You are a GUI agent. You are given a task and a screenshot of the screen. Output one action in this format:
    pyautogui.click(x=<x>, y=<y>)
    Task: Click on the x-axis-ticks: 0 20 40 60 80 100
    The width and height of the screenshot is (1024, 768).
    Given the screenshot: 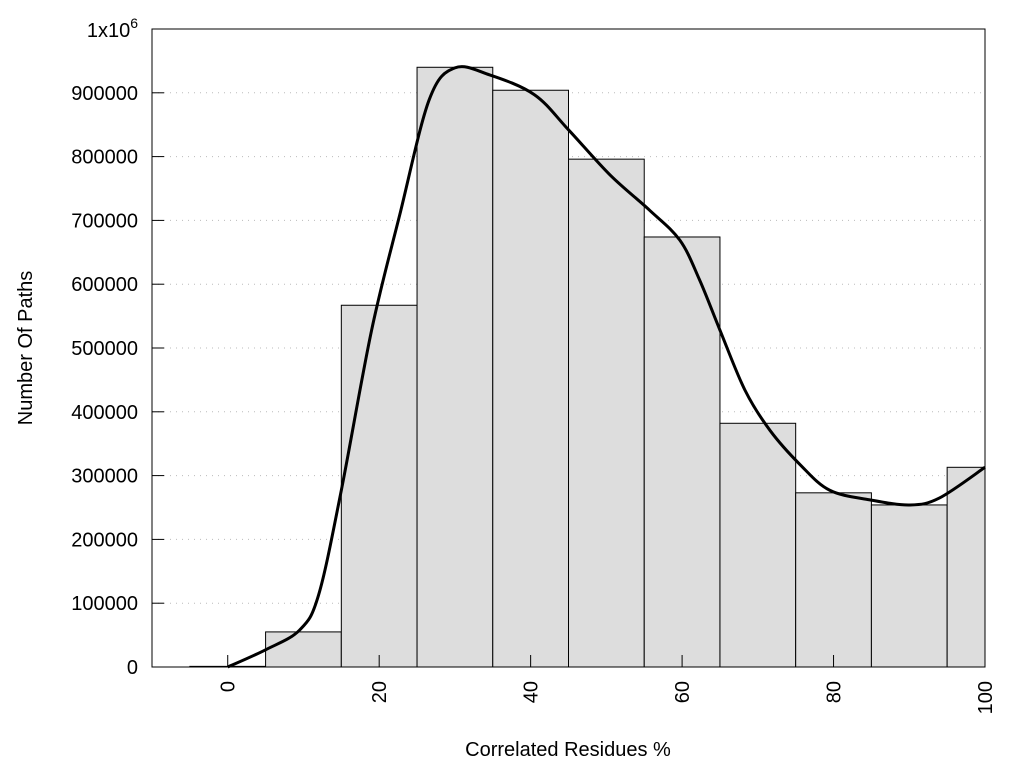 What is the action you would take?
    pyautogui.click(x=607, y=684)
    